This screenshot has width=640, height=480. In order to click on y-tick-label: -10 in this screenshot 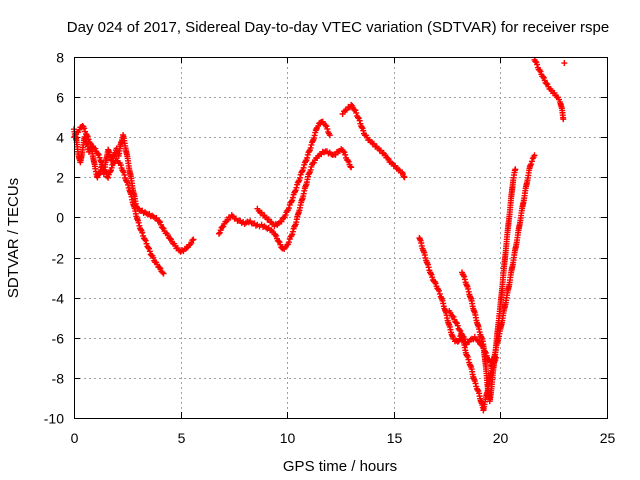, I will do `click(54, 419)`.